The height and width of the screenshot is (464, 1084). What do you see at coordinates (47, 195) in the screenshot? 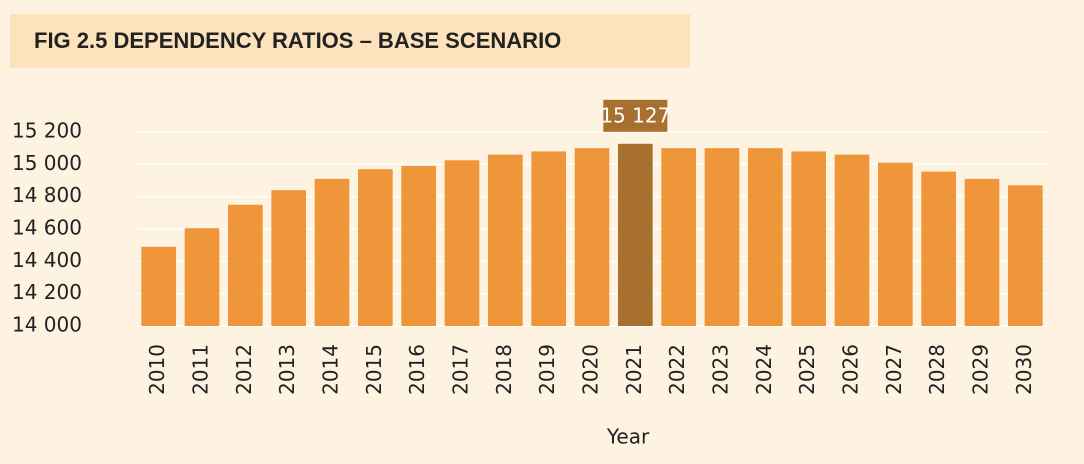
I see `y-tick-label: 14 800` at bounding box center [47, 195].